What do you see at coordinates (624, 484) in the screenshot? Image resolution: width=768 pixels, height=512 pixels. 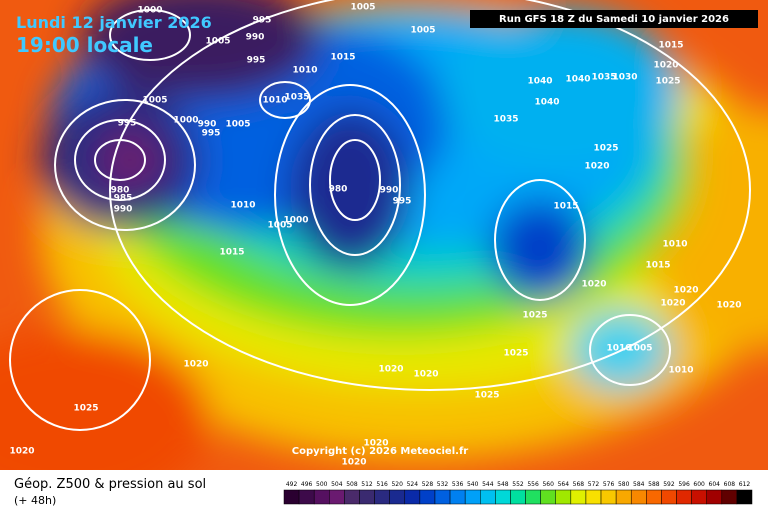 I see `colorbar-label: 580` at bounding box center [624, 484].